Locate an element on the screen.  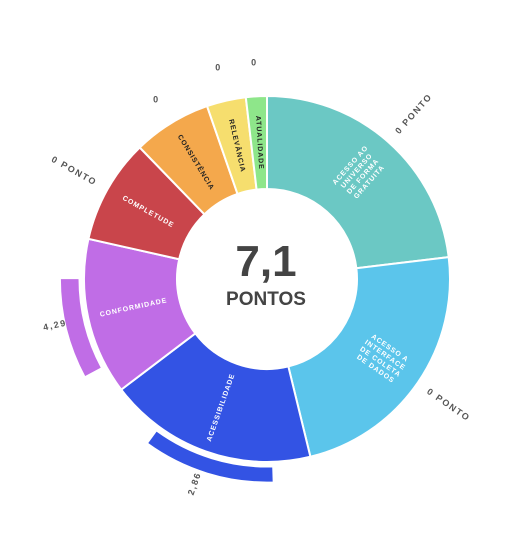
slice-label-atualidade: ATUALIDADE is located at coordinates (259, 143).